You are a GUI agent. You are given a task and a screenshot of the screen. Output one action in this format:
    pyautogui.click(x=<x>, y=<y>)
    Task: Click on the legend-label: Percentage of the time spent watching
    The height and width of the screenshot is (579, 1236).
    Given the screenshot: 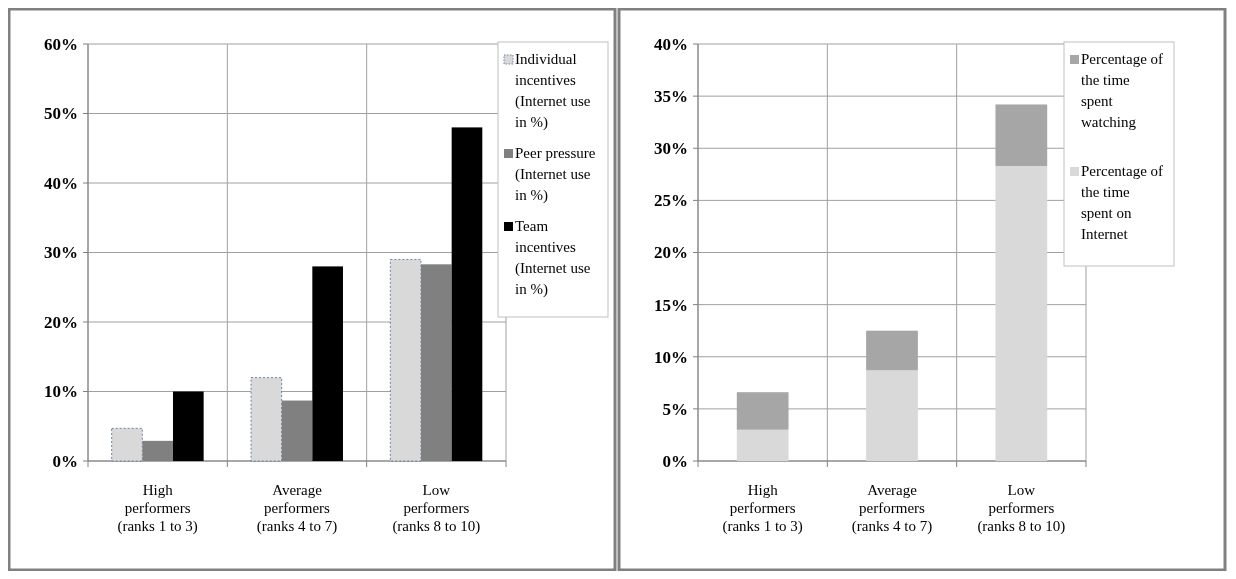 What is the action you would take?
    pyautogui.click(x=1122, y=90)
    